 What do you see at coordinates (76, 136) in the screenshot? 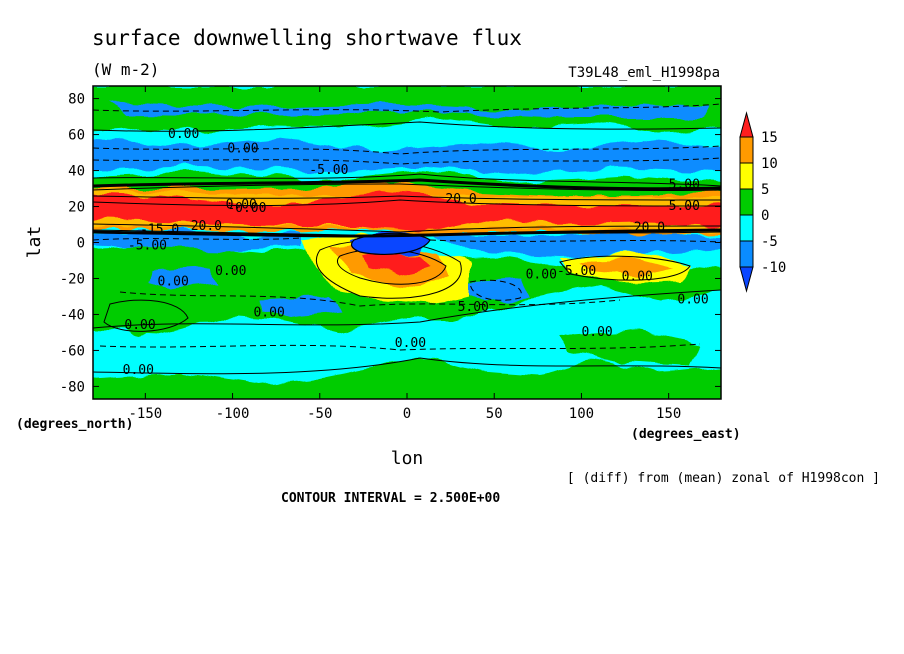
I see `y-tick-label: 60` at bounding box center [76, 136].